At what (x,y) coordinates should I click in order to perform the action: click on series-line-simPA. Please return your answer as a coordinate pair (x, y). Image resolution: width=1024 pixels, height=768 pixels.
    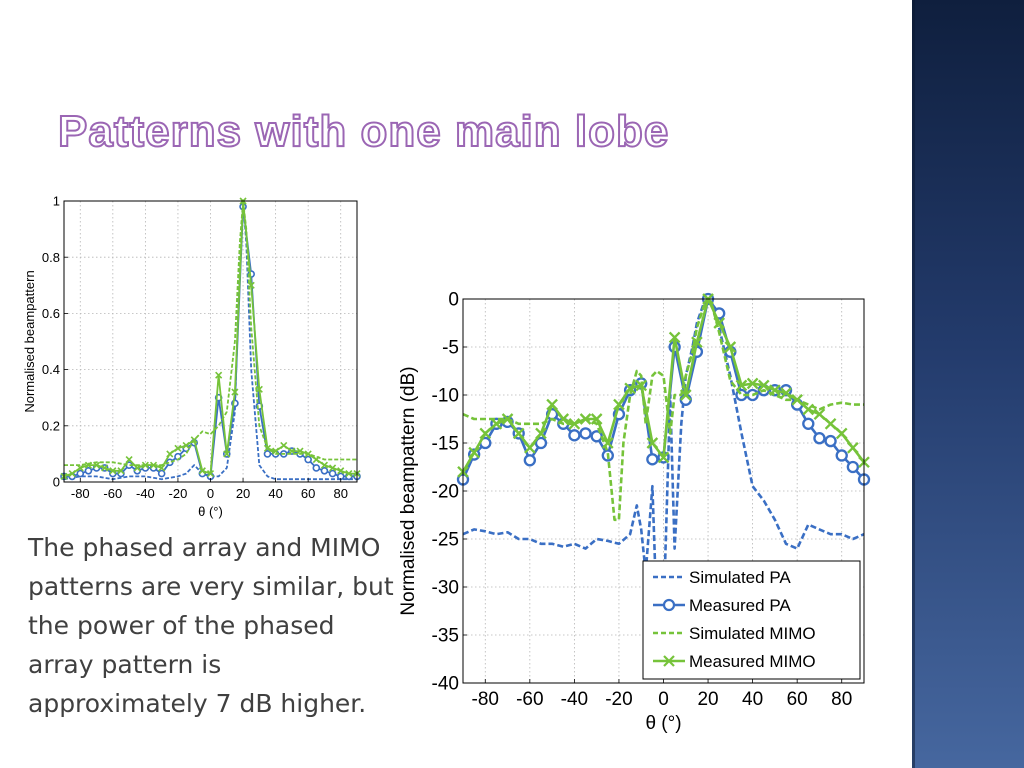
    Looking at the image, I should click on (210, 340).